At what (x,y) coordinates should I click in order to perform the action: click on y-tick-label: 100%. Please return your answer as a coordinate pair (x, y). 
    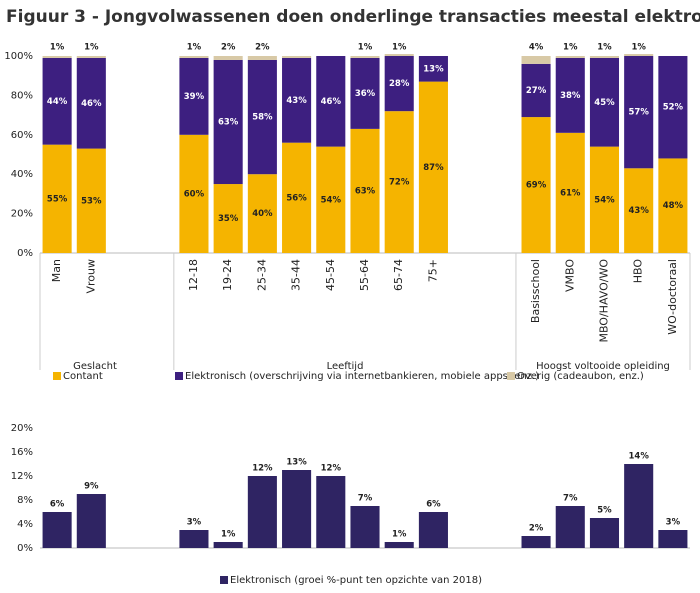
    Looking at the image, I should click on (18, 56).